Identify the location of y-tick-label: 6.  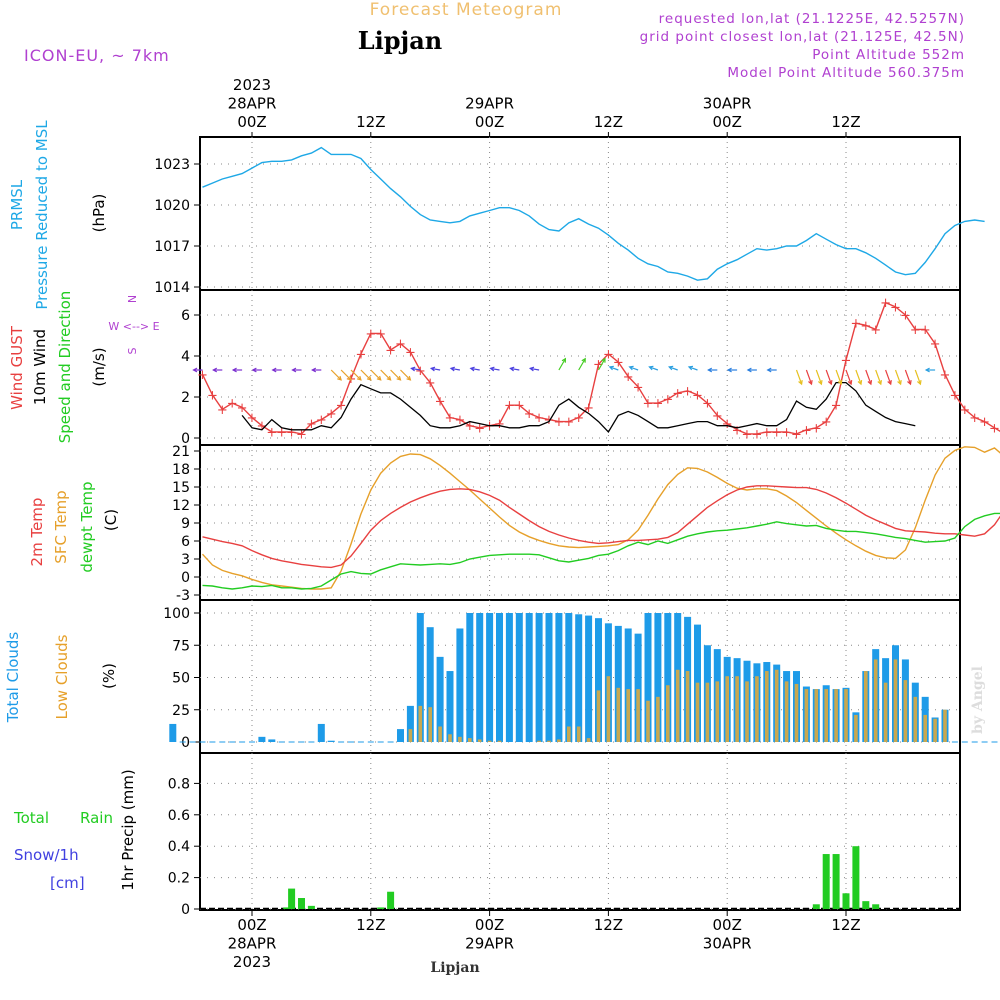
(185, 316).